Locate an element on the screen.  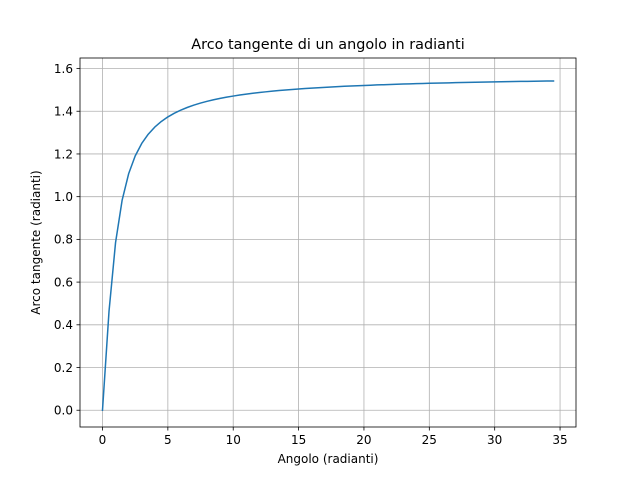
y-tick-label: 1.4 is located at coordinates (63, 112).